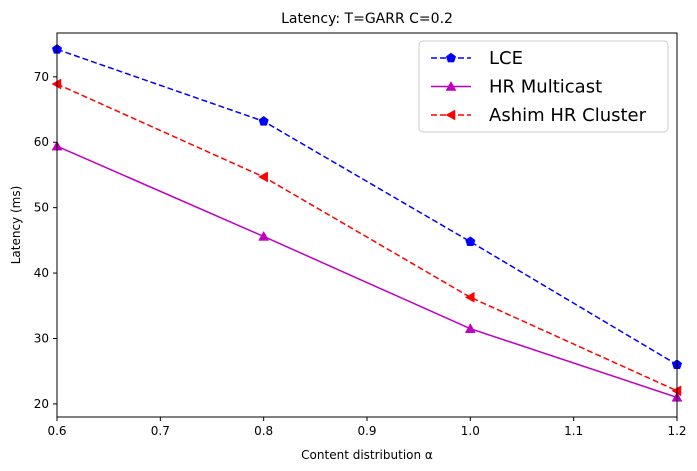  Describe the element at coordinates (573, 431) in the screenshot. I see `x-tick-label: 1.1` at that location.